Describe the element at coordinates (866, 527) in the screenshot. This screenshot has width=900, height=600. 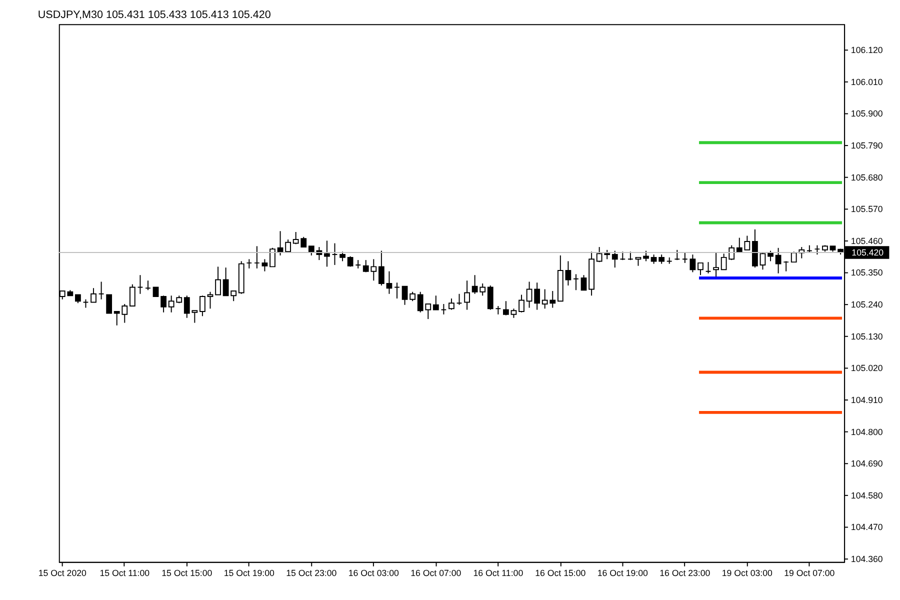
I see `y-tick-label: 104.470` at that location.